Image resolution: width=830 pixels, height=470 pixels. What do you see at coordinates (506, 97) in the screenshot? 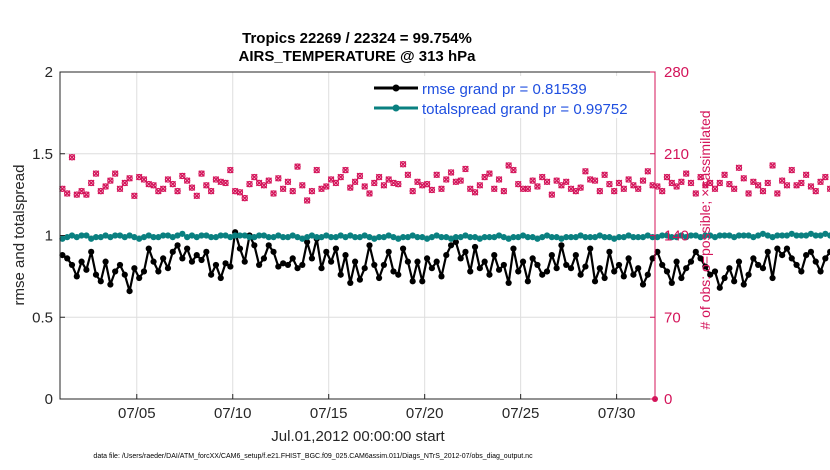
I see `legend-background` at bounding box center [506, 97].